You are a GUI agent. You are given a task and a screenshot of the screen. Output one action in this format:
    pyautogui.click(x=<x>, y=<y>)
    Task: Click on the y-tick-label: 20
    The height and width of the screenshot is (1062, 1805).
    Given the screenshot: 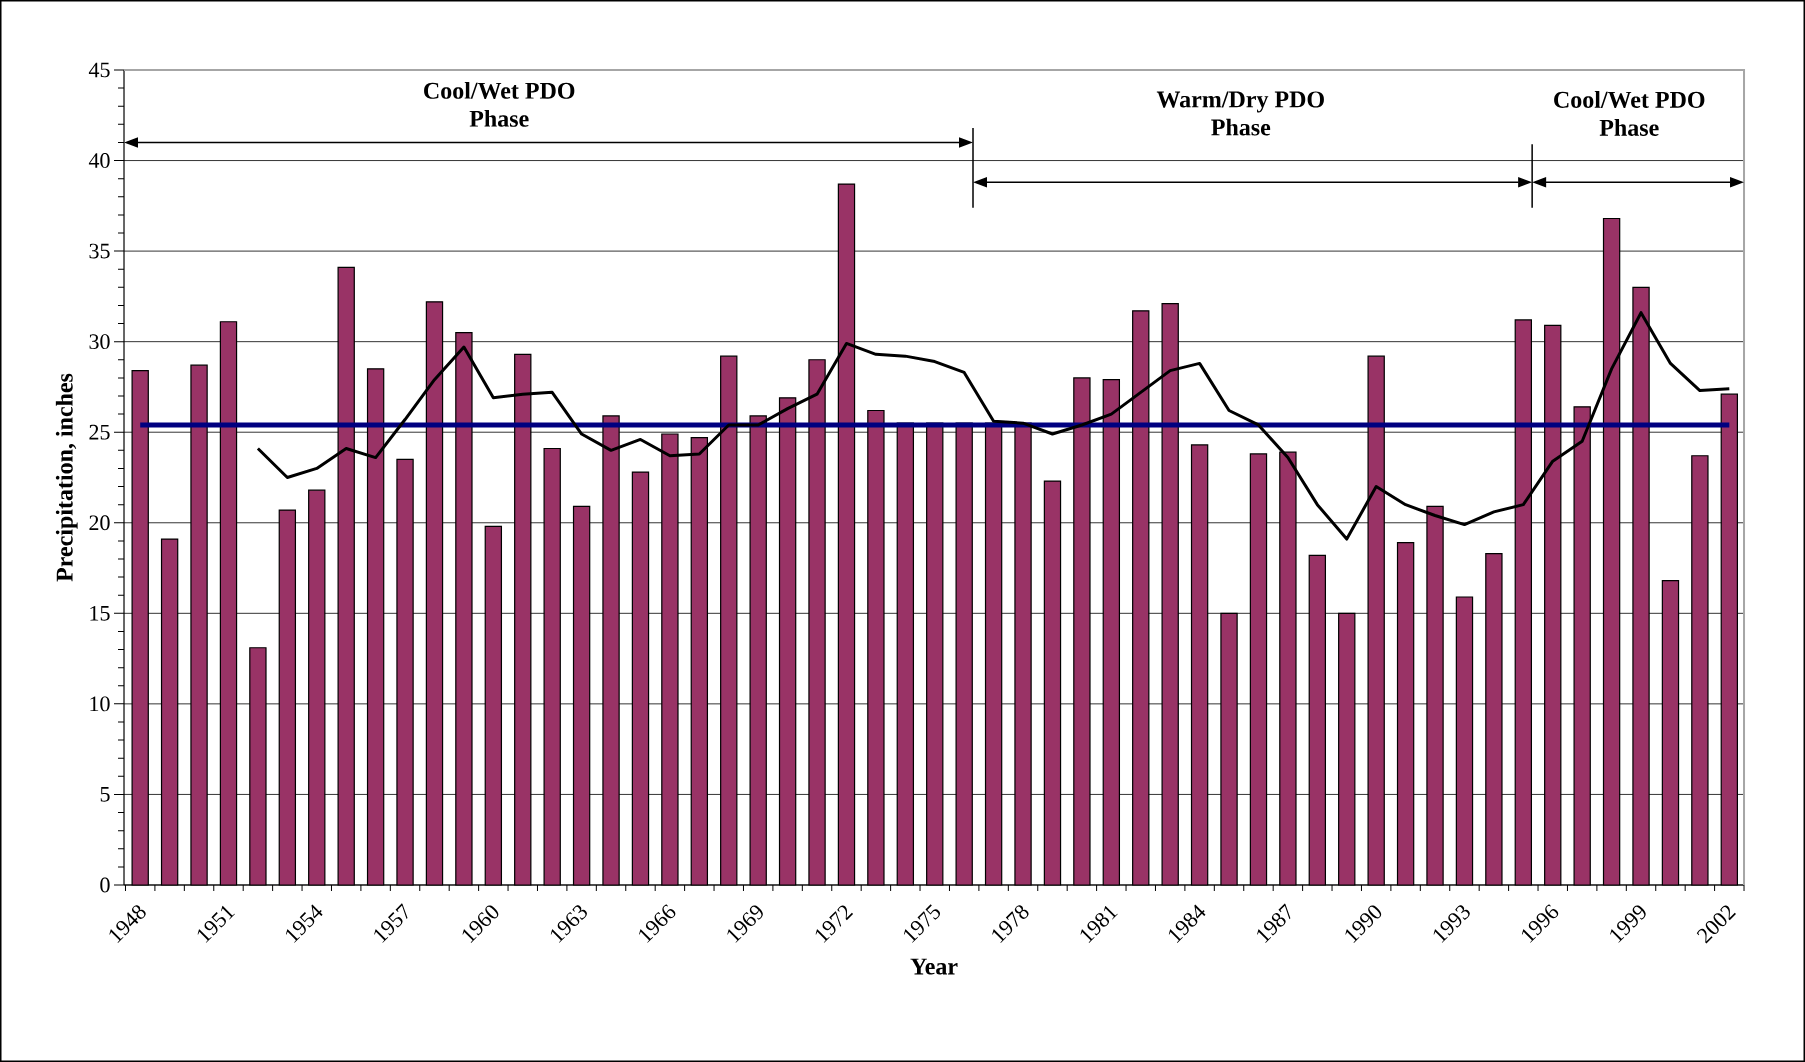 What is the action you would take?
    pyautogui.click(x=99, y=523)
    